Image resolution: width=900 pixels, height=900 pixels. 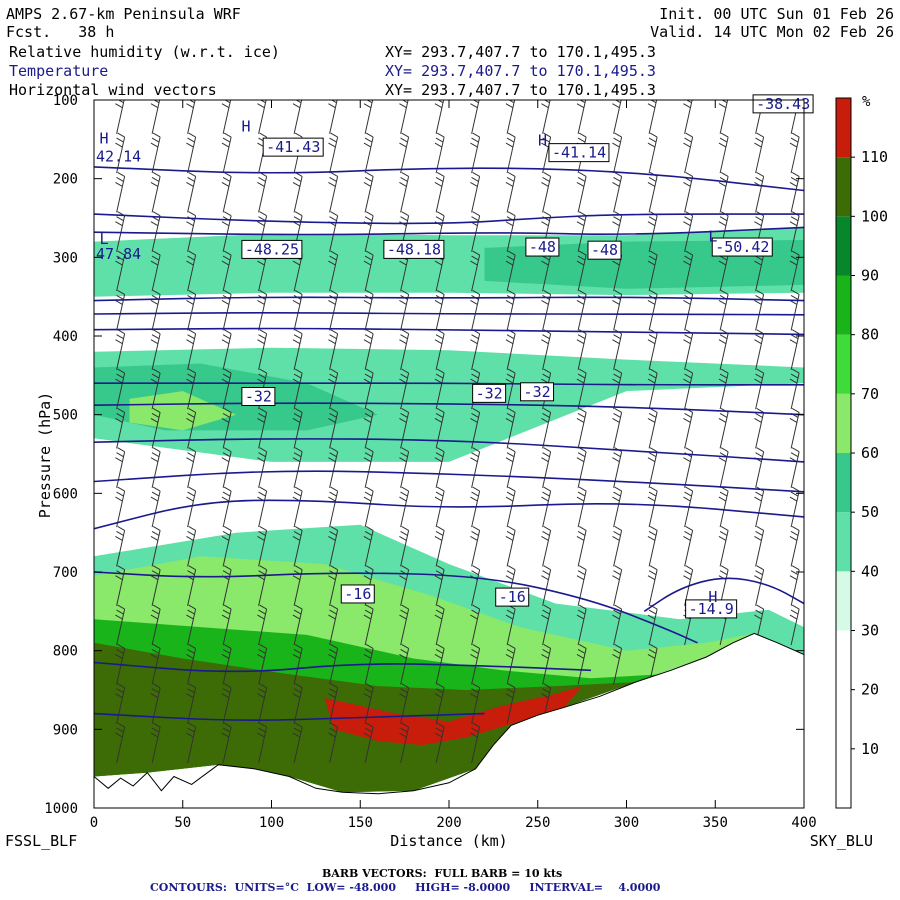 I want to click on y-tick-label: 100, so click(x=65, y=101).